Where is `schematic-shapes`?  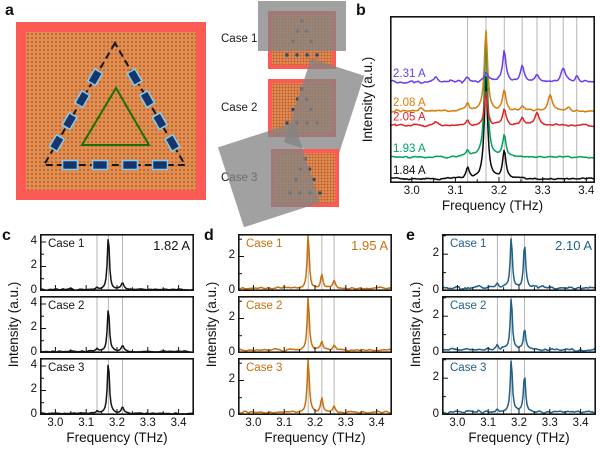 schematic-shapes is located at coordinates (114, 106).